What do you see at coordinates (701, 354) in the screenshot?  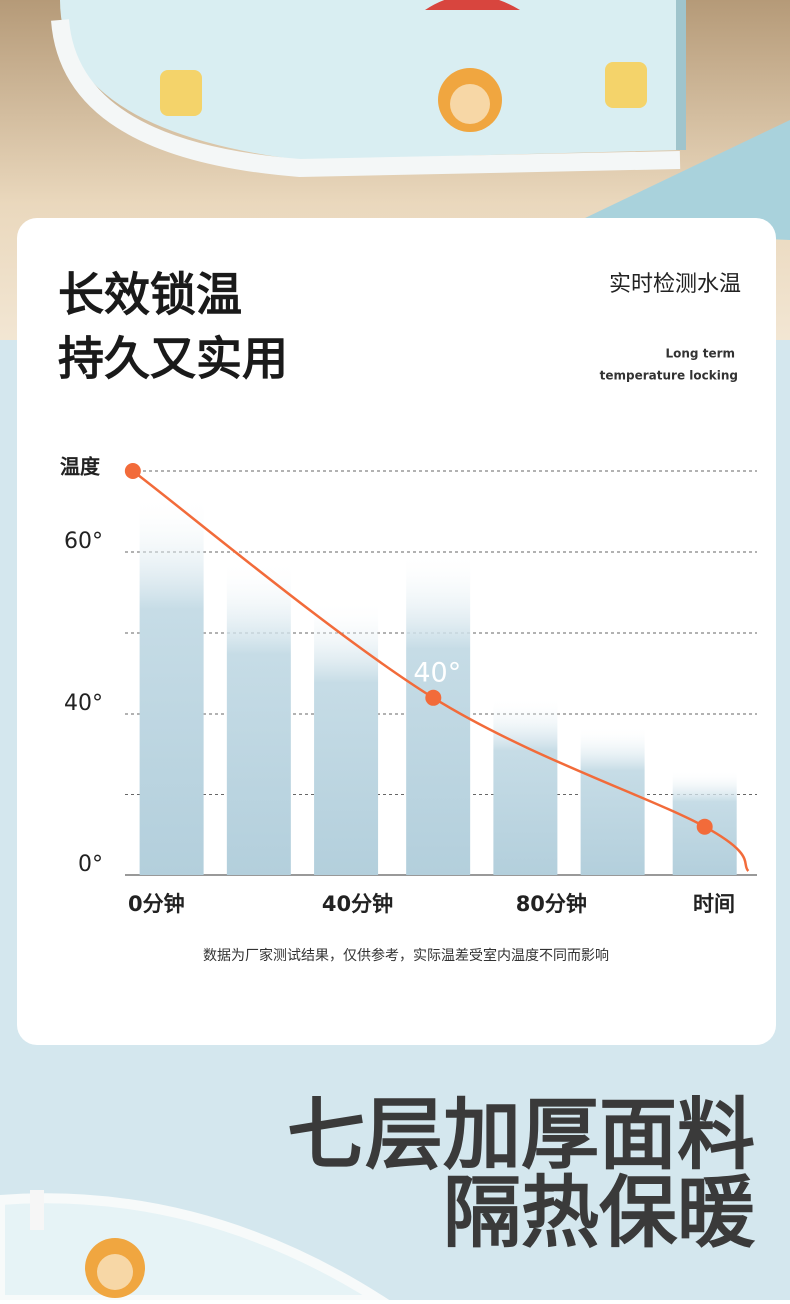 I see `tagline-en: Long term` at bounding box center [701, 354].